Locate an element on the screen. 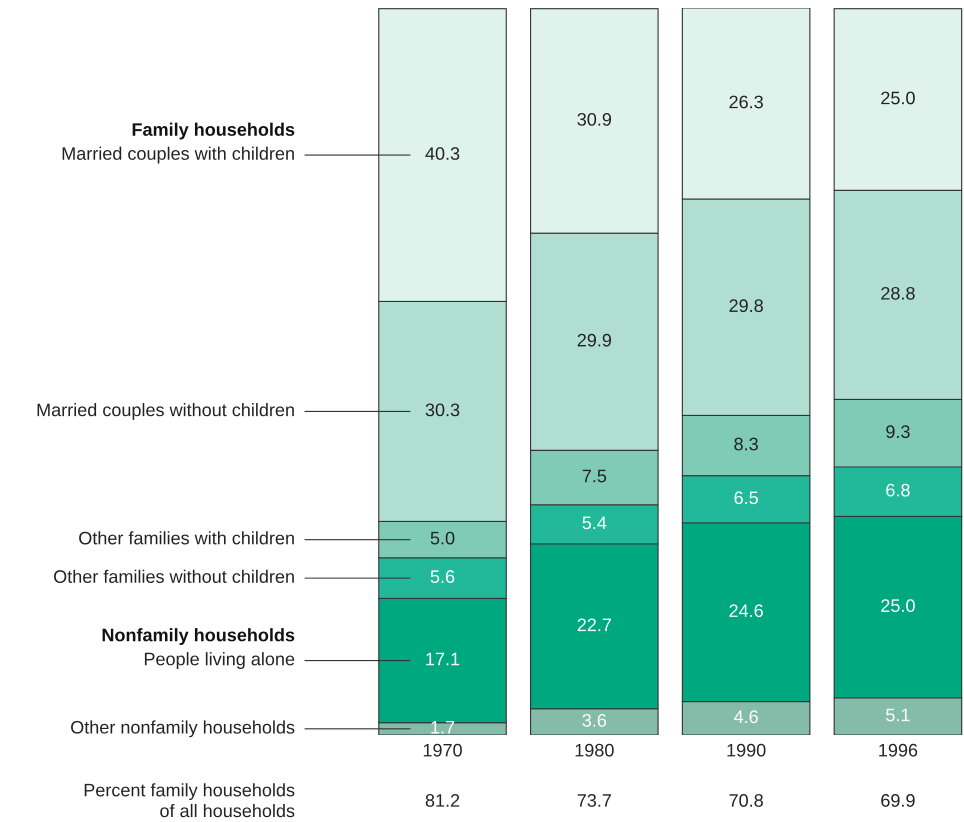 This screenshot has height=822, width=964. data-label: 6.5 is located at coordinates (746, 497).